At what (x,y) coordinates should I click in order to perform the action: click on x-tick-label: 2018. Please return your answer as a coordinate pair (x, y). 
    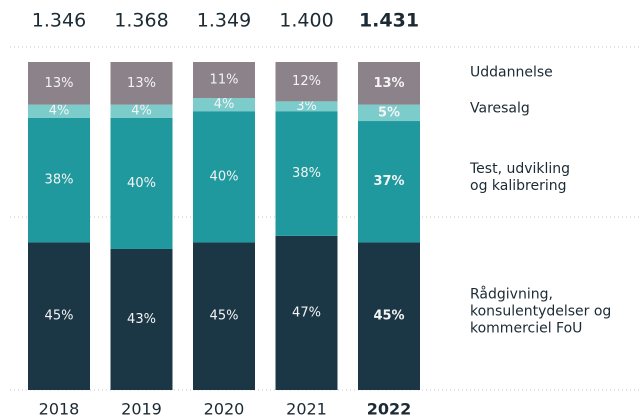
    Looking at the image, I should click on (59, 409).